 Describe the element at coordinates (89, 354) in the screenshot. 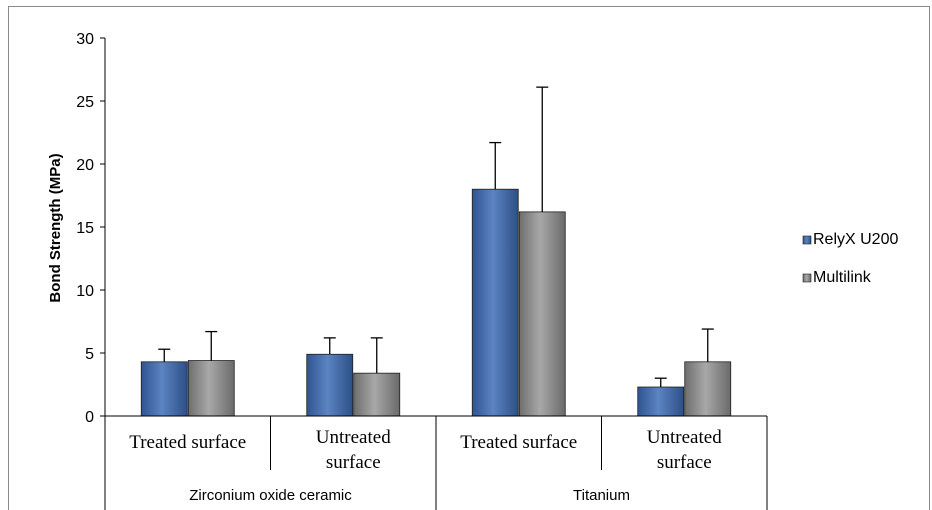

I see `y-tick-label: 5` at that location.